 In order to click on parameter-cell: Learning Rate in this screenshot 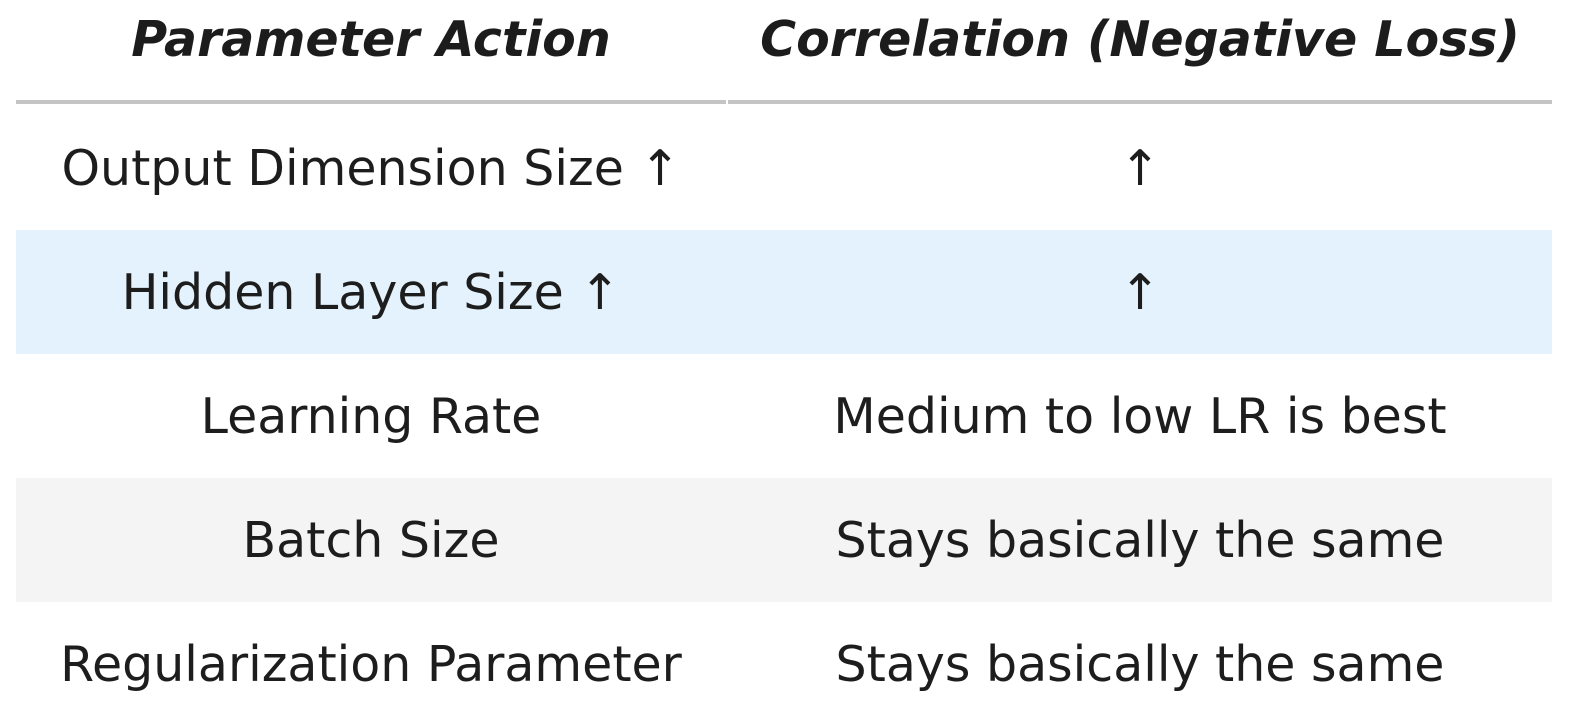, I will do `click(371, 416)`.